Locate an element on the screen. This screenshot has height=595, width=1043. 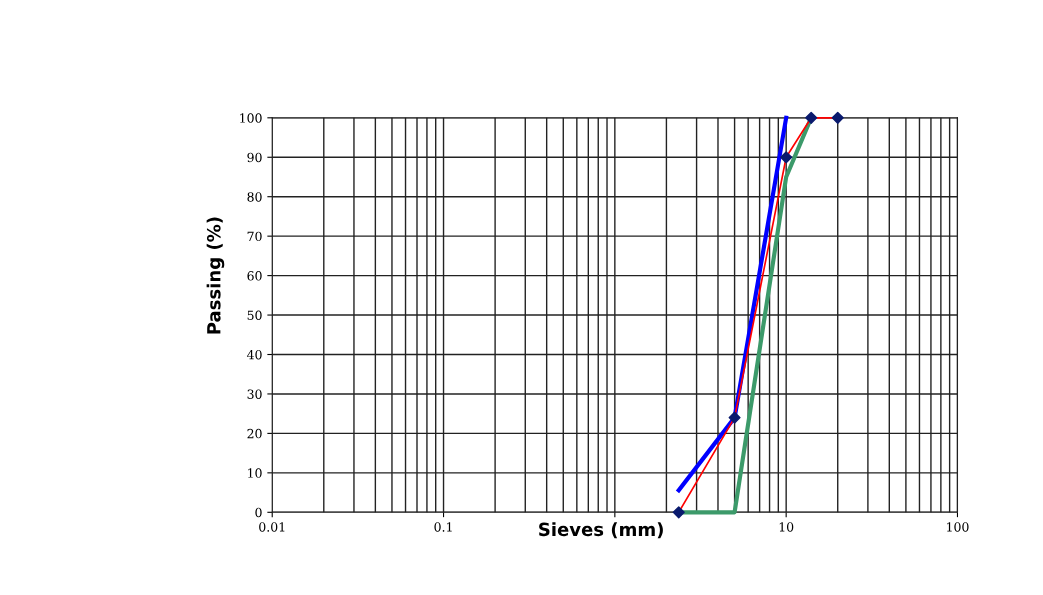
y-tick-label: 10 is located at coordinates (255, 473).